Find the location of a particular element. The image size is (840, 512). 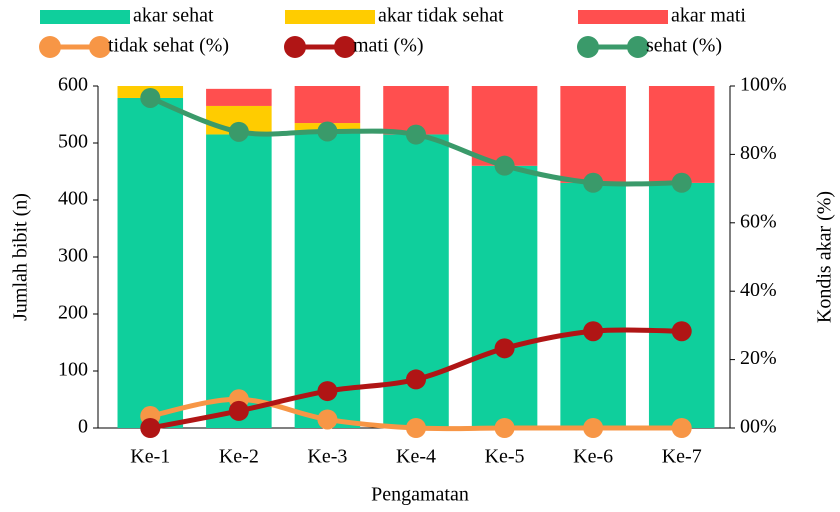

x-axis-title: Pengamatan is located at coordinates (420, 495).